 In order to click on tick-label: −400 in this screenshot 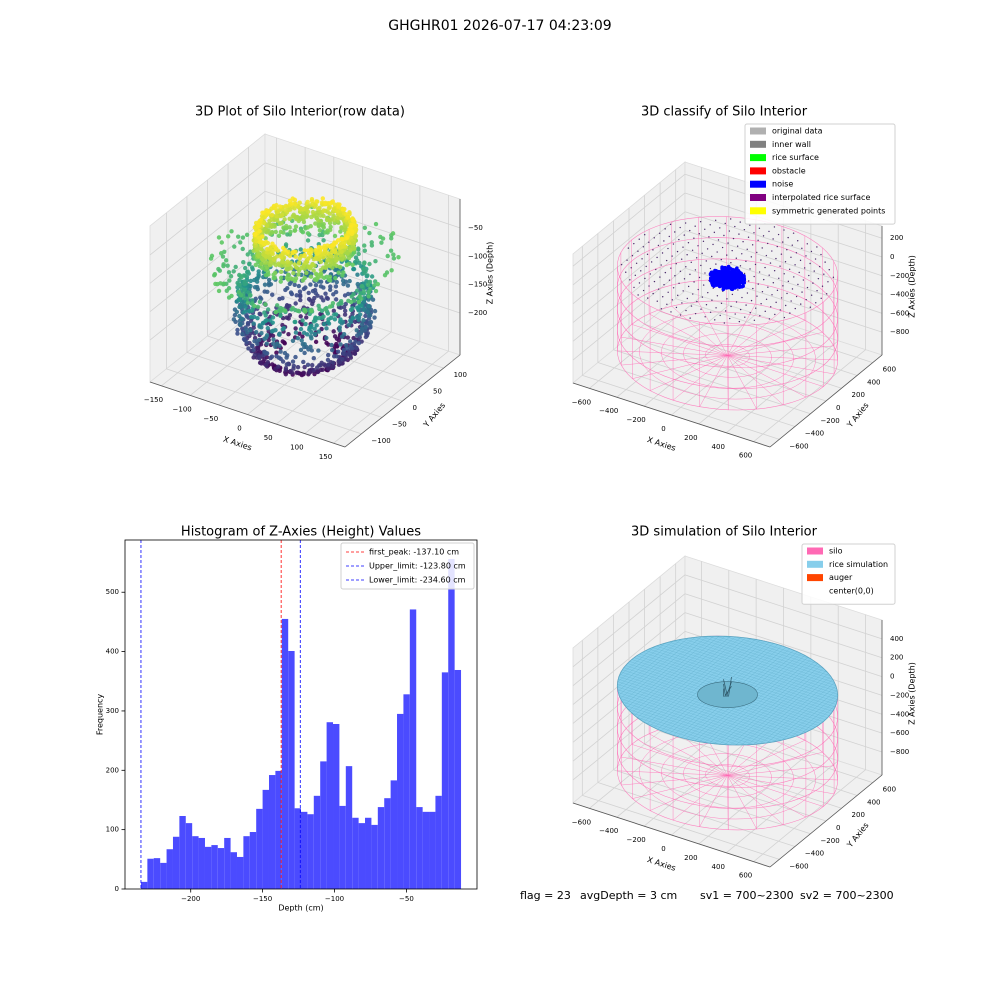, I will do `click(899, 295)`.